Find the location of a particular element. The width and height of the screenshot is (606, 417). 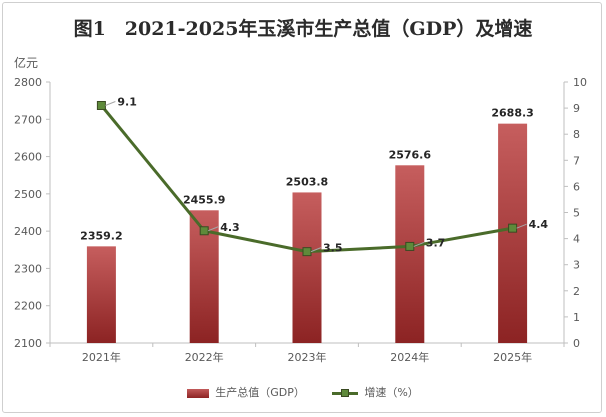

left-axis-unit: 亿元 is located at coordinates (26, 63).